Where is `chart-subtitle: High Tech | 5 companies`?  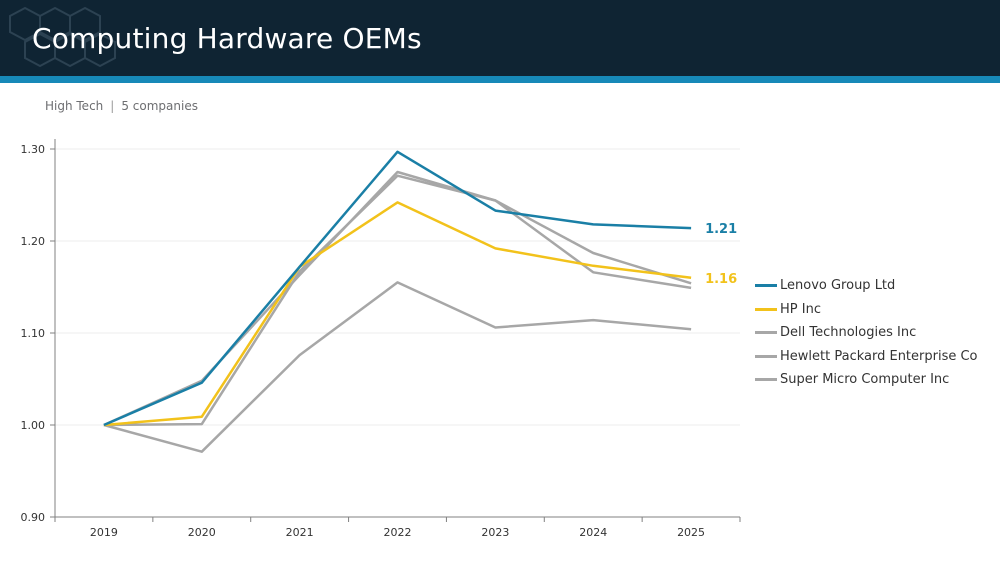
chart-subtitle: High Tech | 5 companies is located at coordinates (121, 106).